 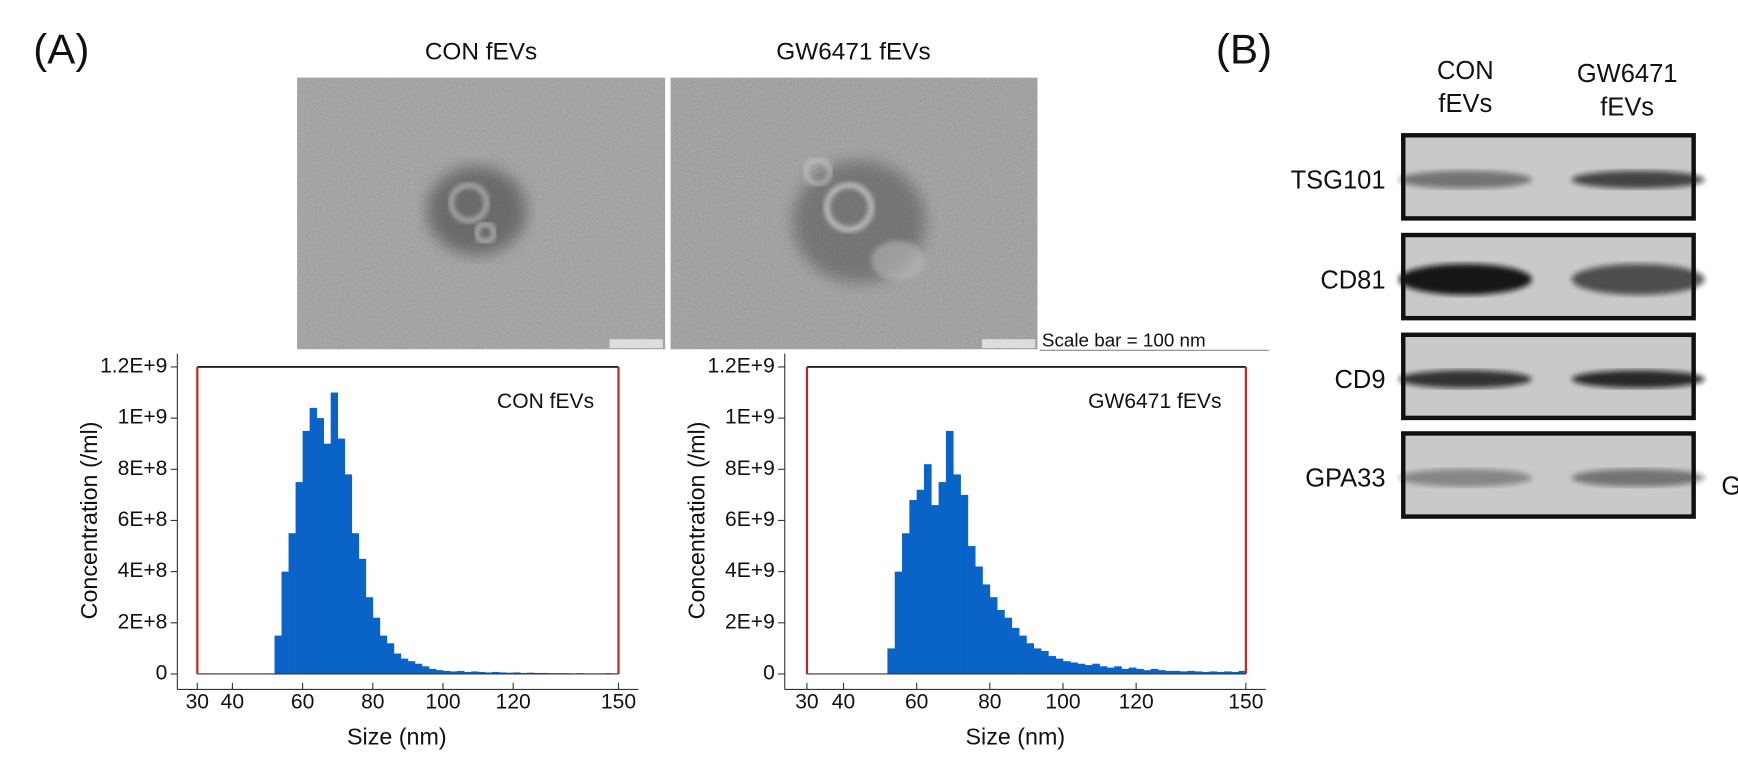 I want to click on em-title: GW6471 fEVs, so click(x=853, y=52).